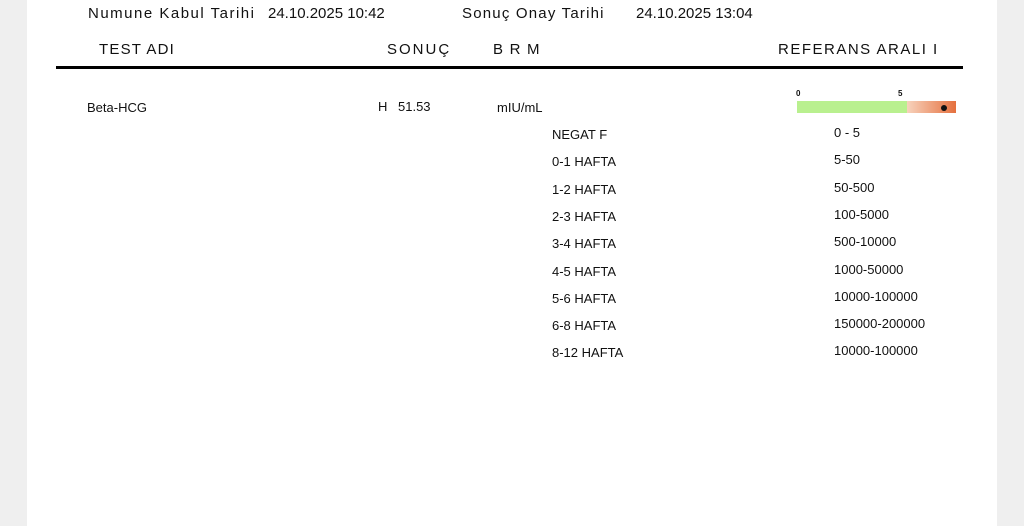 The height and width of the screenshot is (526, 1024). Describe the element at coordinates (944, 108) in the screenshot. I see `gauge-value-marker` at that location.